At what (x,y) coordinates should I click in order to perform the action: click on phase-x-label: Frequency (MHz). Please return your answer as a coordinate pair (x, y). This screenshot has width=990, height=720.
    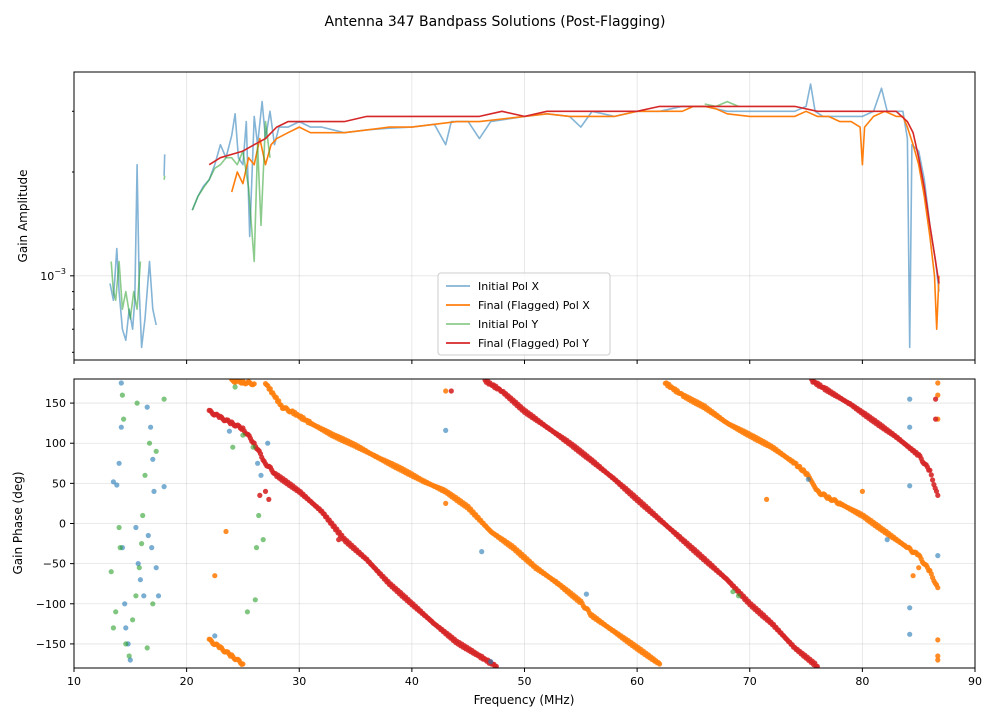
    Looking at the image, I should click on (524, 700).